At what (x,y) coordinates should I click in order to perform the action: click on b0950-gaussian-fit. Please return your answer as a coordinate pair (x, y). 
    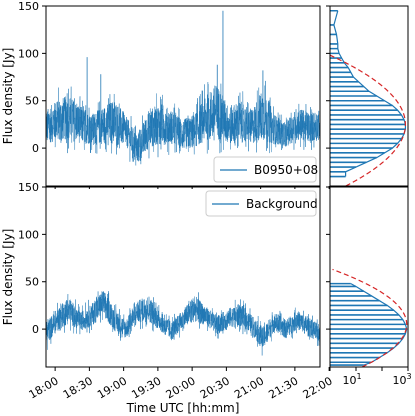
    Looking at the image, I should click on (368, 120).